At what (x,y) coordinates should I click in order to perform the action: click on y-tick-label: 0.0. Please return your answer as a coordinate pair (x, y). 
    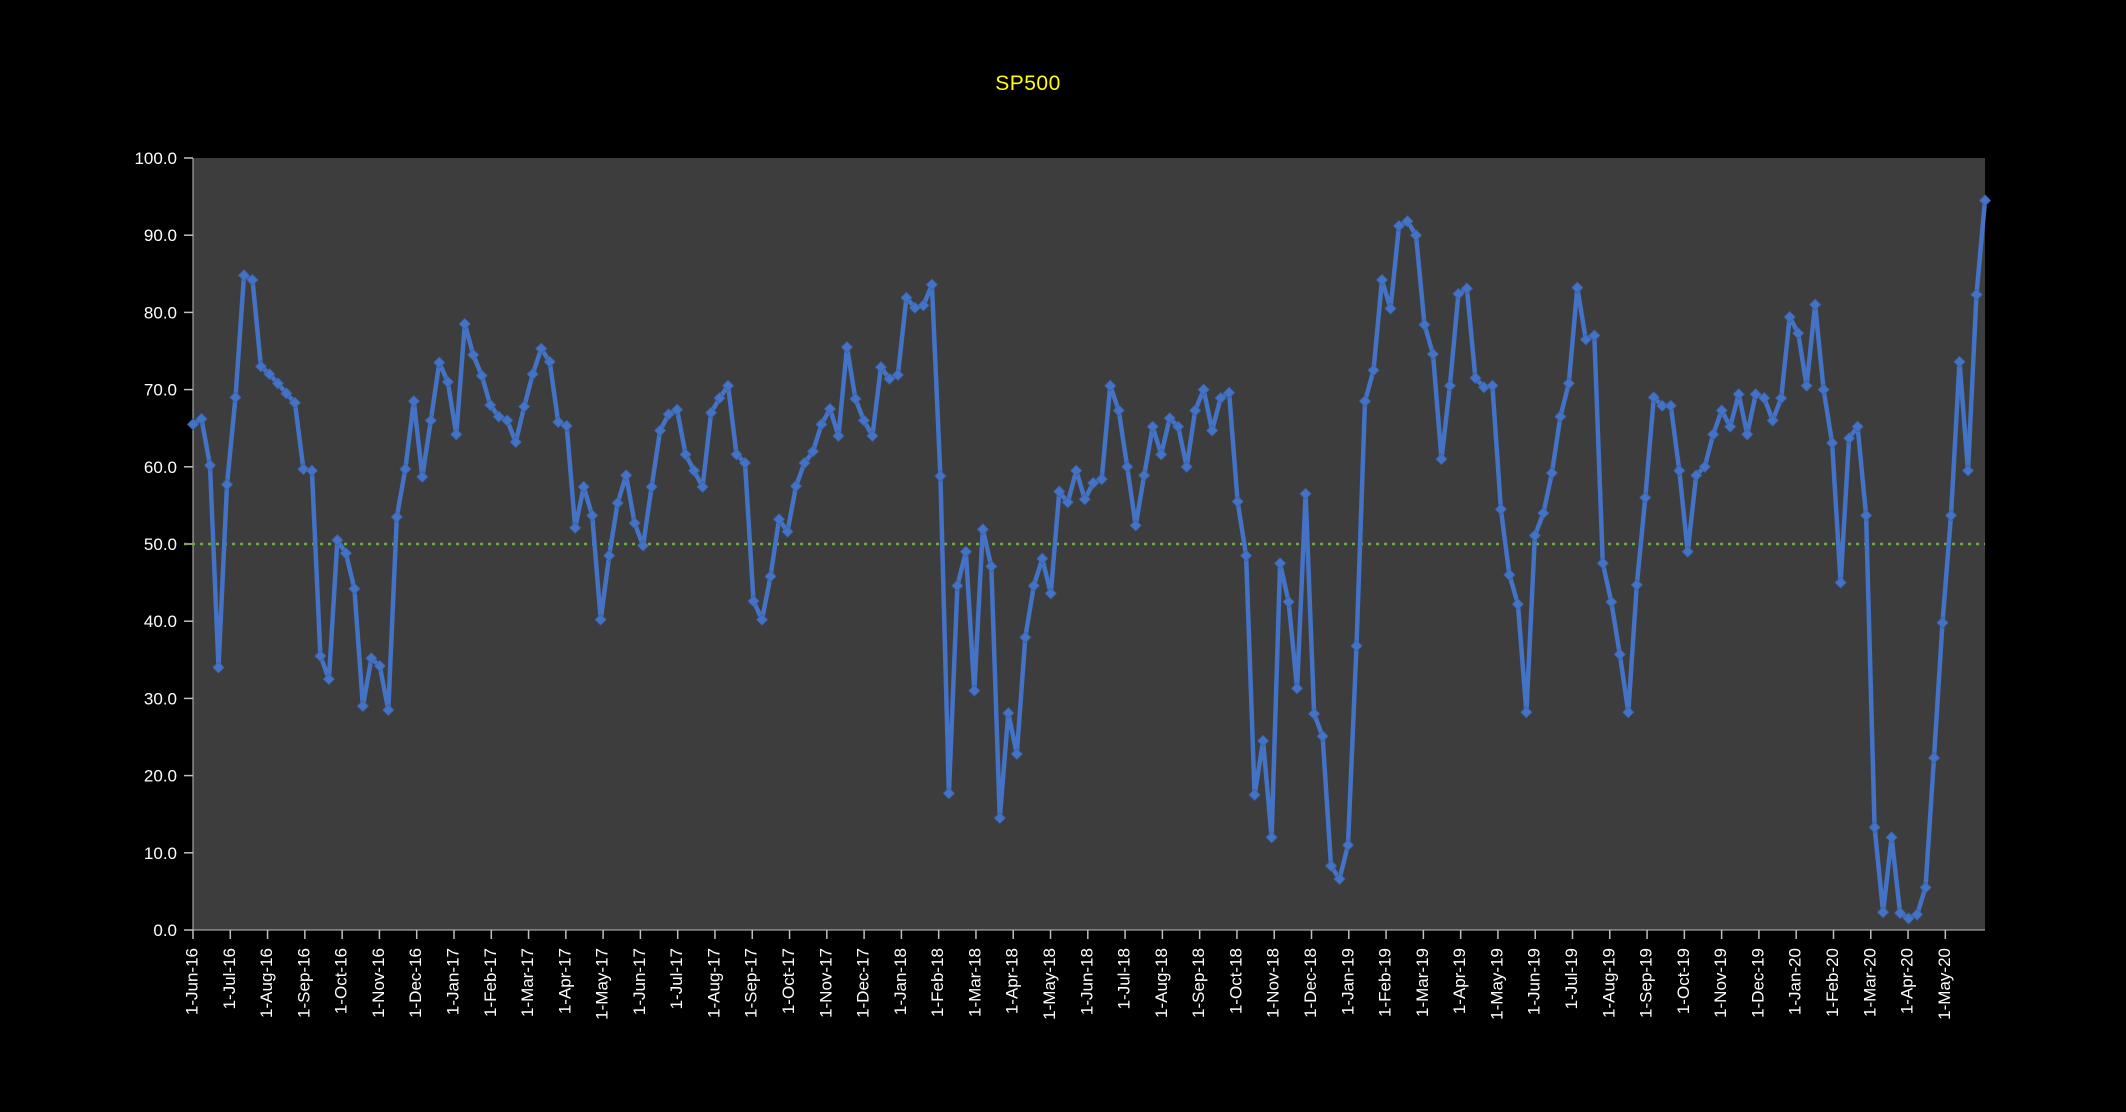
    Looking at the image, I should click on (165, 930).